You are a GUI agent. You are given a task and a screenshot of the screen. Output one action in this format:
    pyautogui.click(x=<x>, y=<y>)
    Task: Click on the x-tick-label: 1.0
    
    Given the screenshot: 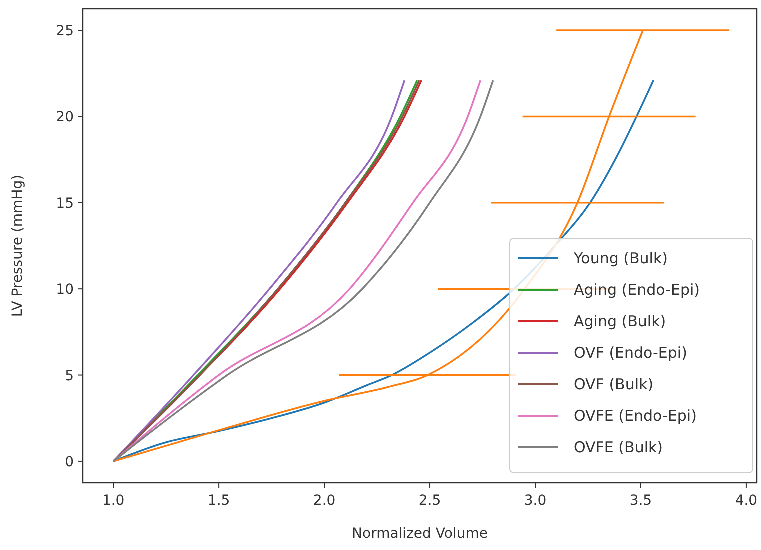 What is the action you would take?
    pyautogui.click(x=113, y=501)
    